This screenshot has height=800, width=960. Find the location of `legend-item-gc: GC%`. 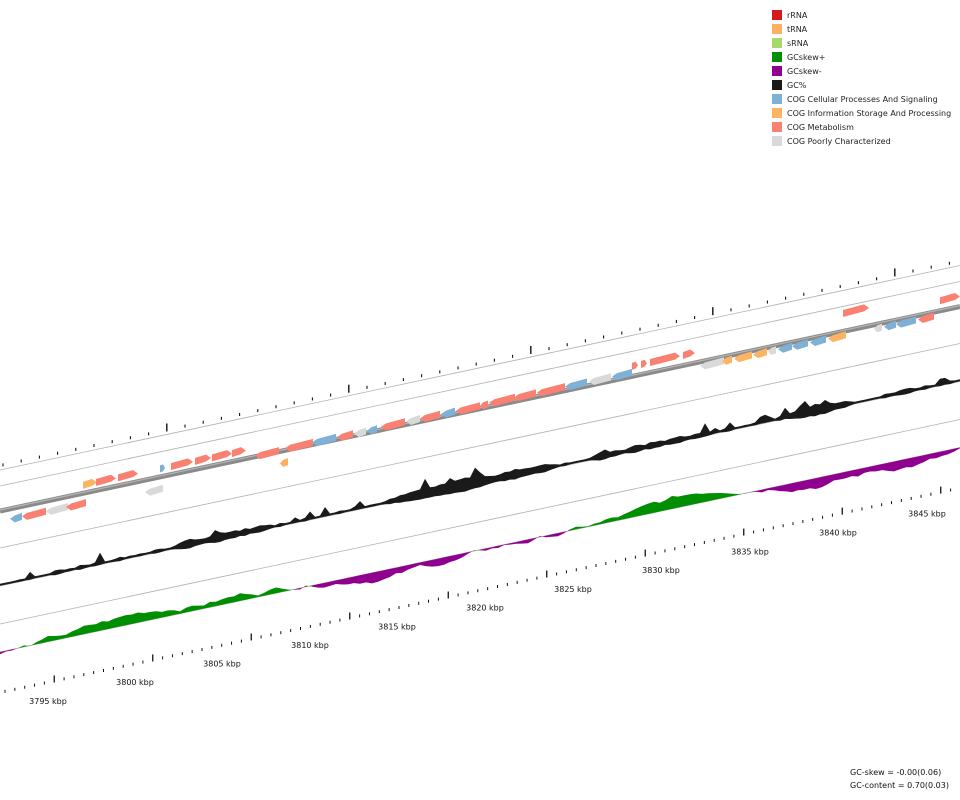

legend-item-gc: GC% is located at coordinates (861, 85).